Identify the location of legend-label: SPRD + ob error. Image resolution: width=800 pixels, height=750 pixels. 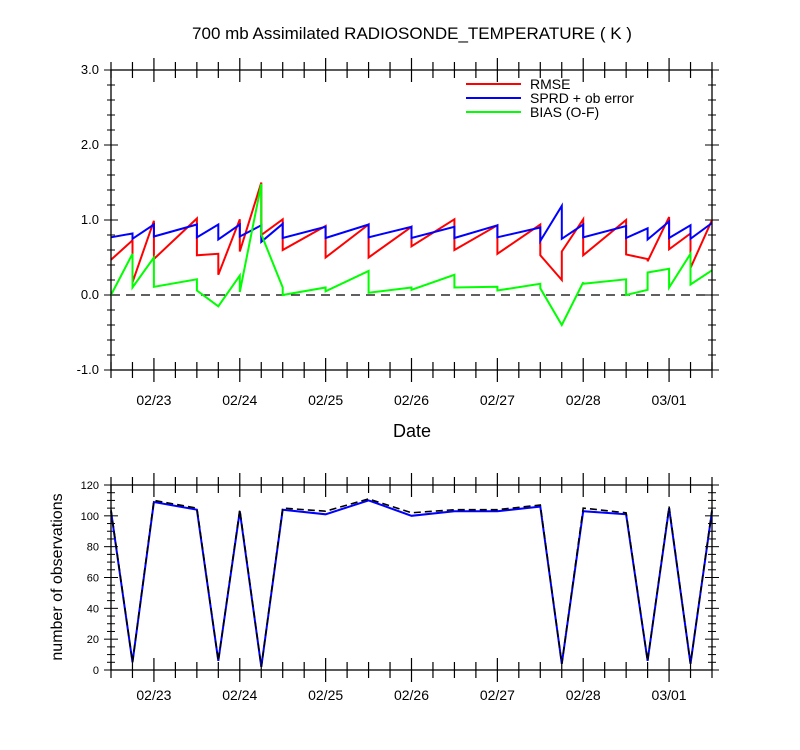
(582, 98).